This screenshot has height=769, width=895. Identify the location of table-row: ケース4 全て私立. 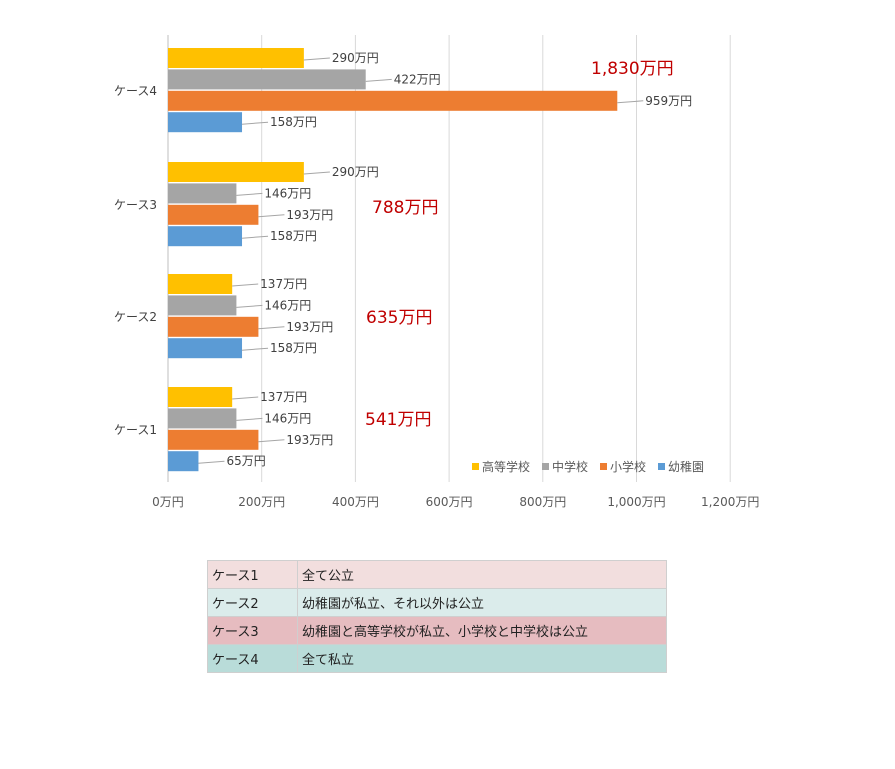
(437, 658).